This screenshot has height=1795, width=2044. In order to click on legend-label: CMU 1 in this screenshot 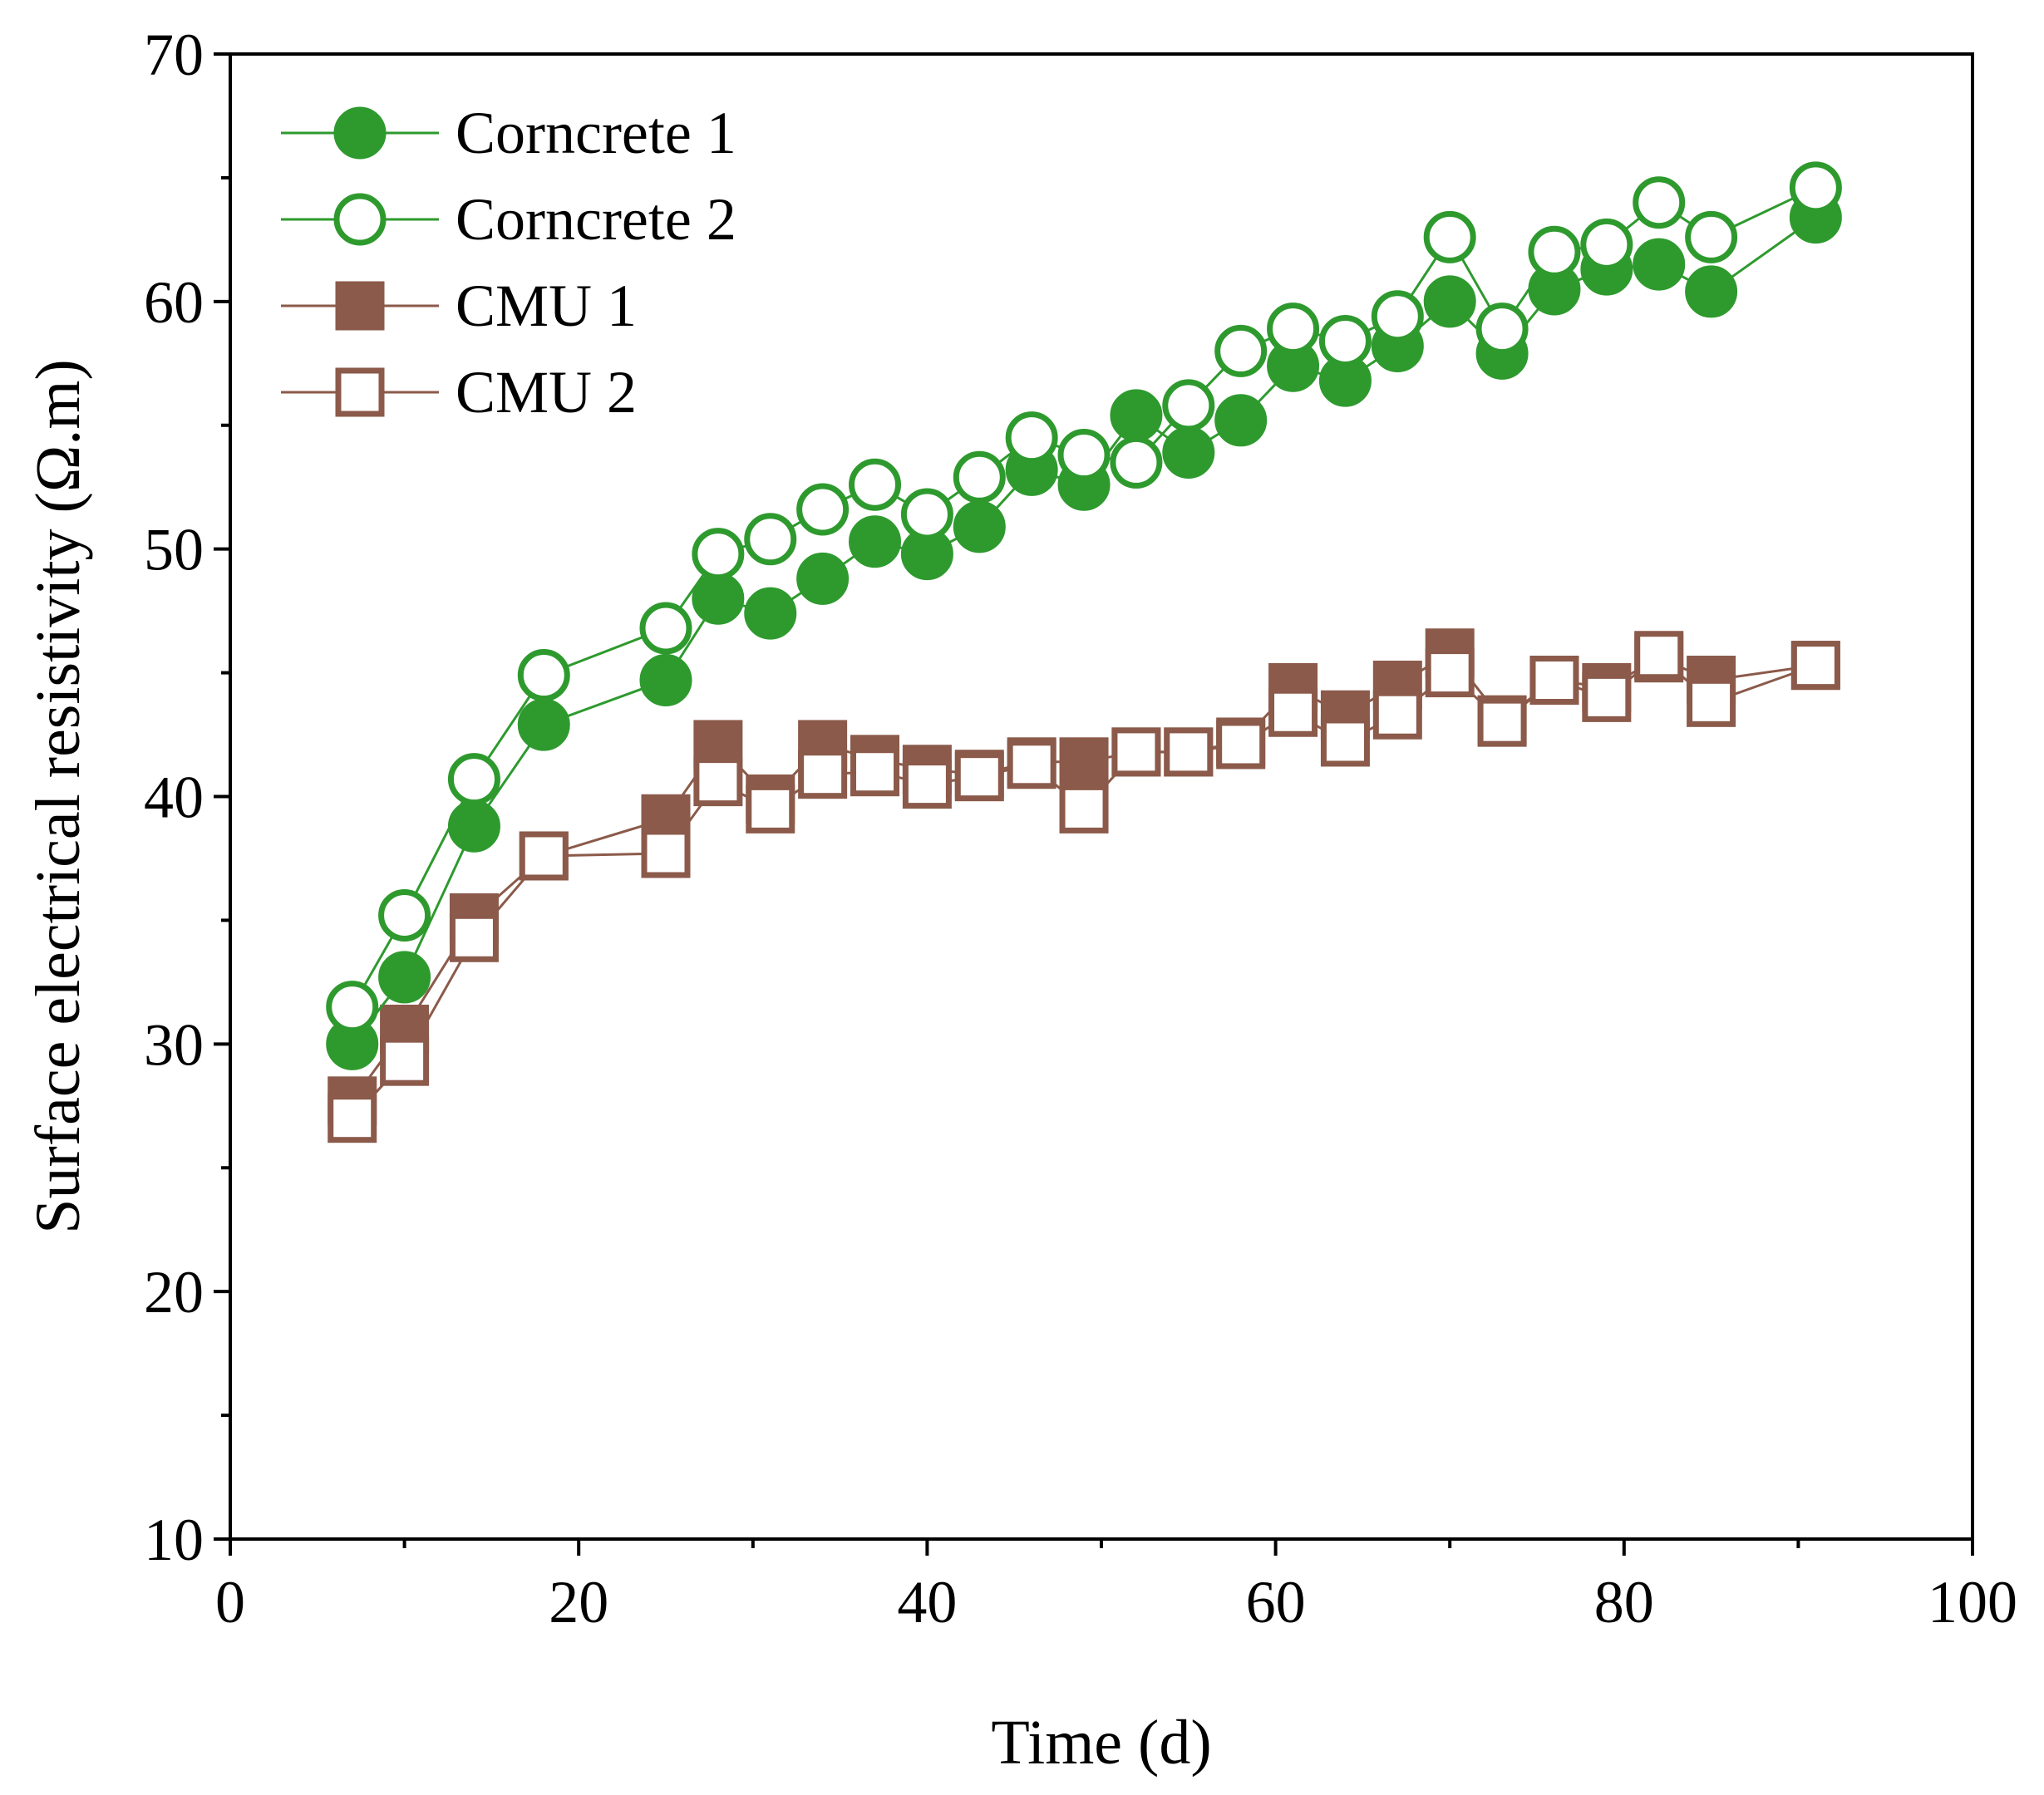, I will do `click(546, 306)`.